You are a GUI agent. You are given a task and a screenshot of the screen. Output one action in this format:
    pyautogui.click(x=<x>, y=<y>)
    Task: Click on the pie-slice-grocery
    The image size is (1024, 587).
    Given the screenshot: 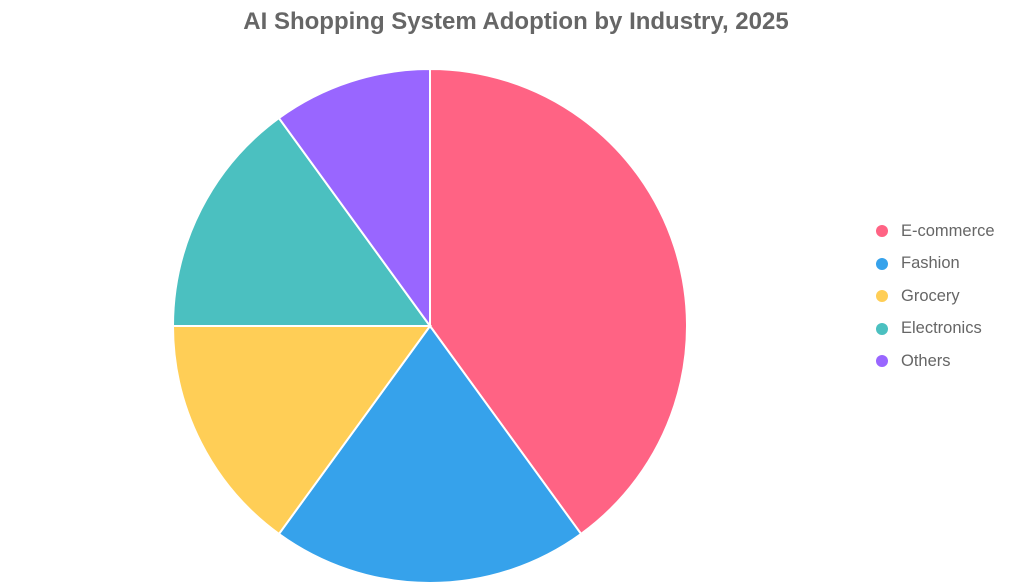 What is the action you would take?
    pyautogui.click(x=301, y=430)
    